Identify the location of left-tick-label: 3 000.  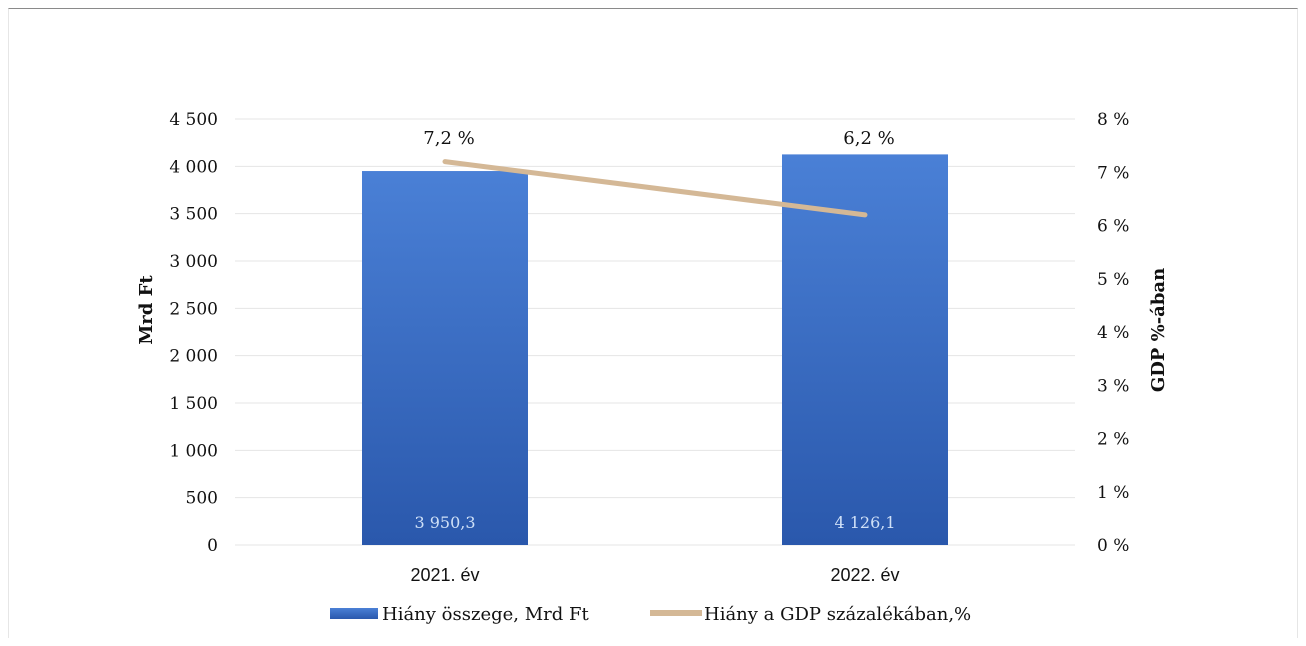
(193, 262).